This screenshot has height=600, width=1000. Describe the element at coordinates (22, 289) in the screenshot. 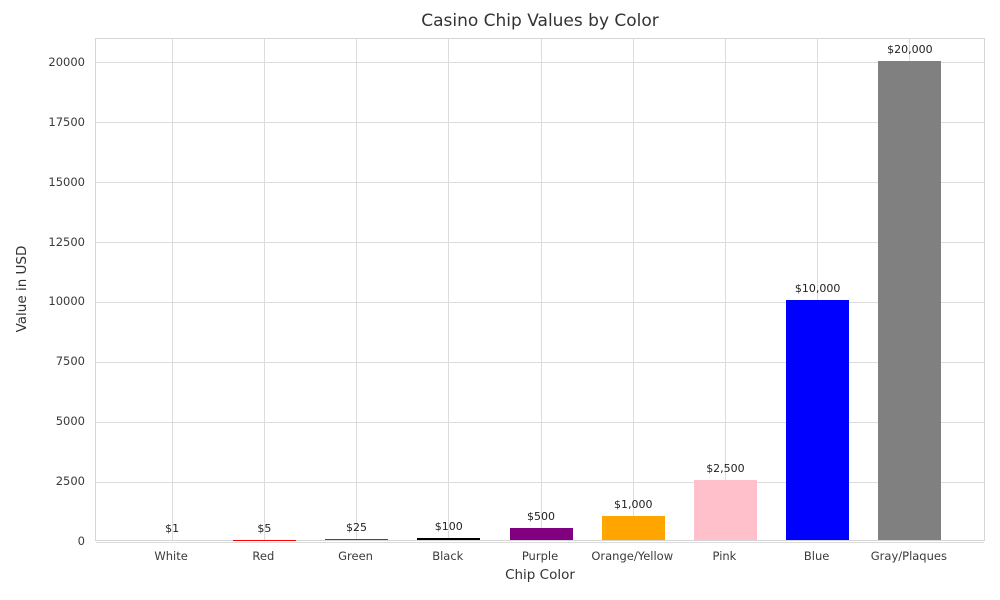

I see `y-axis-label: Value in USD` at that location.